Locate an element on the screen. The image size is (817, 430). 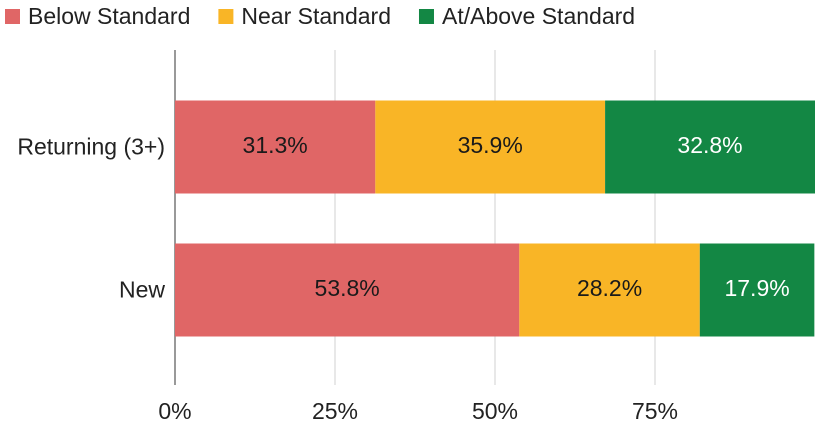
data-label: 35.9% is located at coordinates (490, 145).